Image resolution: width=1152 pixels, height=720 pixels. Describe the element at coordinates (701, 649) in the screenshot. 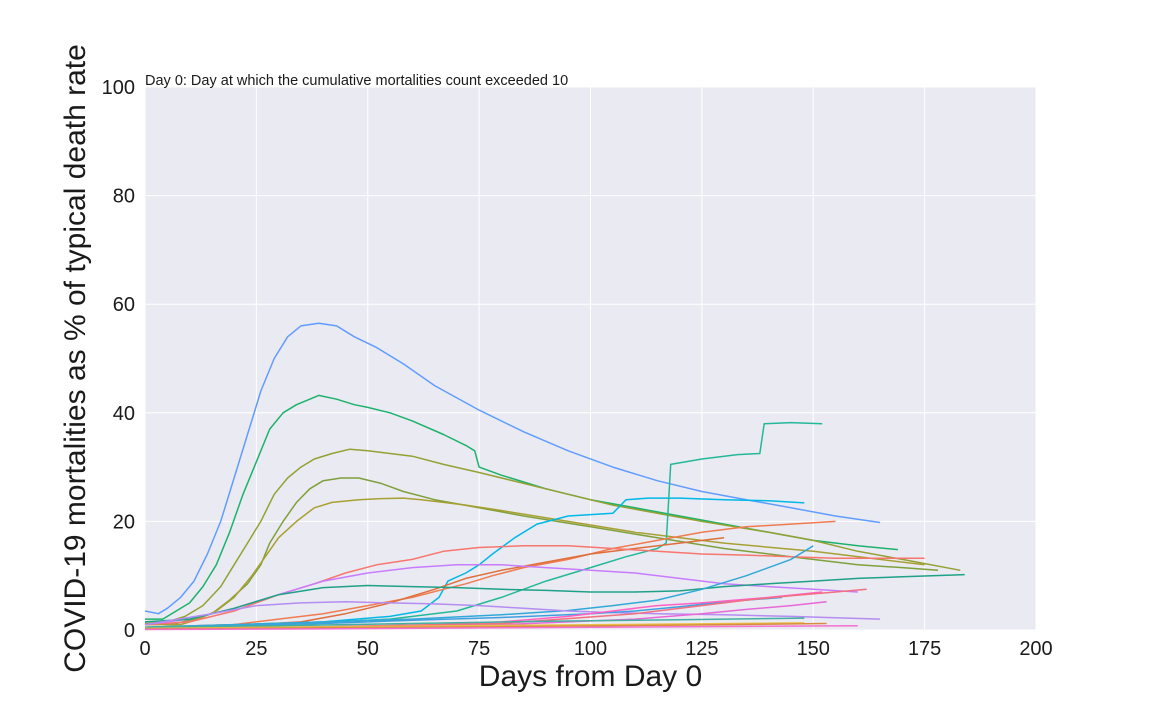

I see `x-tick-label: 125` at that location.